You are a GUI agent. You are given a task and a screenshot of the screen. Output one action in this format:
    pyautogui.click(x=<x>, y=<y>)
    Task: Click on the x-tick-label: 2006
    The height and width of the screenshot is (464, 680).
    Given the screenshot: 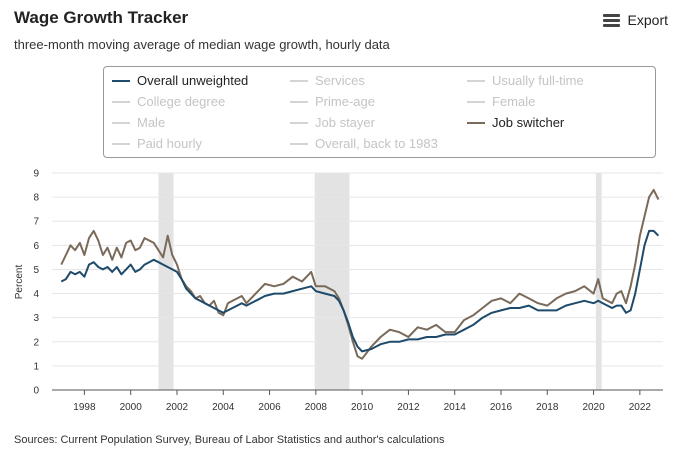 What is the action you would take?
    pyautogui.click(x=269, y=407)
    